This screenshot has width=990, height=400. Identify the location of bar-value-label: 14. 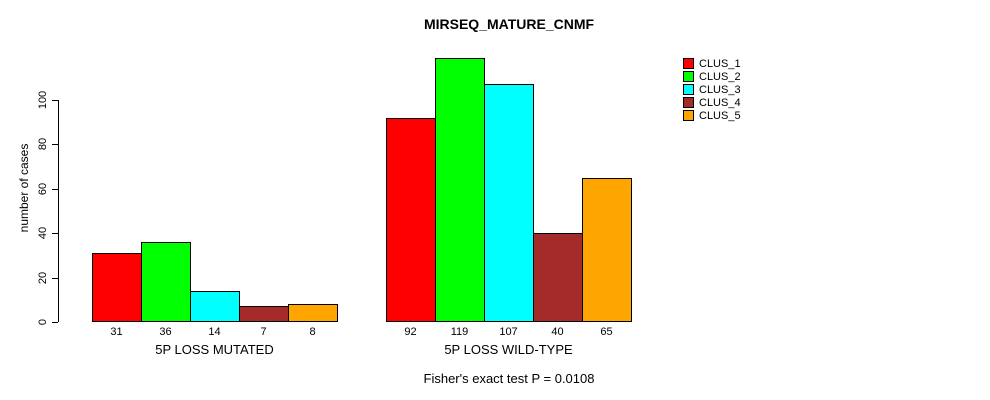
(214, 332).